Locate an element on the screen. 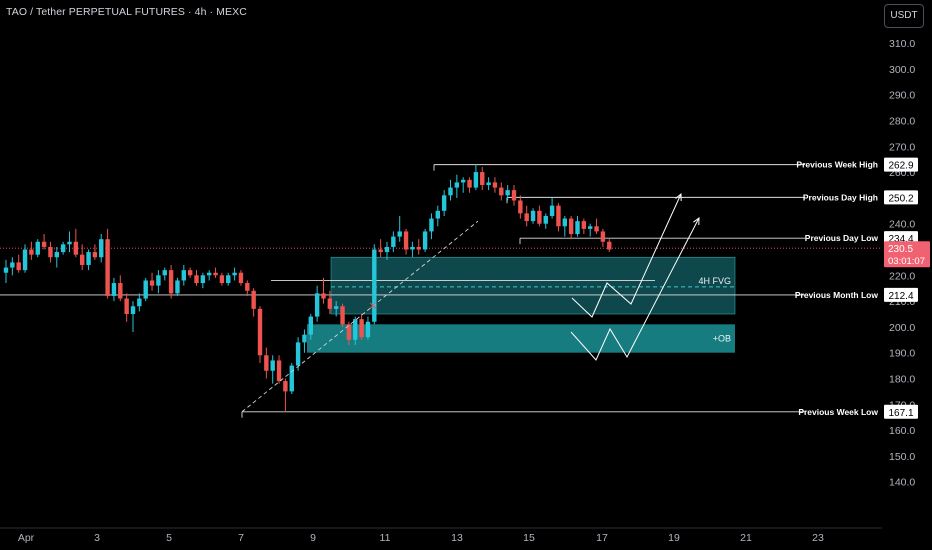  level-price-text: 212.4 is located at coordinates (900, 296).